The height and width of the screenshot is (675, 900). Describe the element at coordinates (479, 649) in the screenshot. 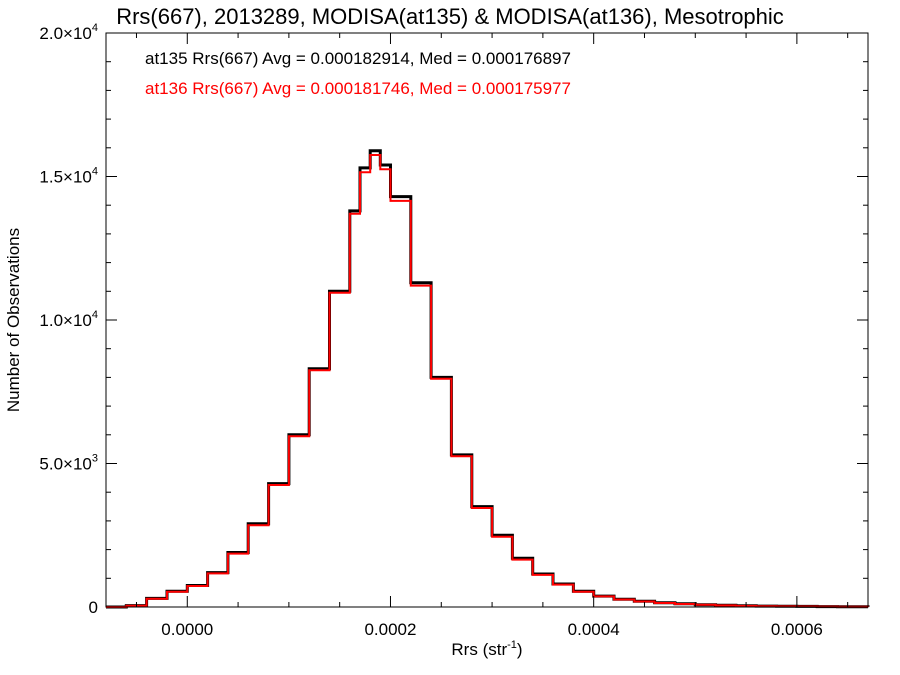

I see `x-axis-title-main: Rrs (str` at that location.